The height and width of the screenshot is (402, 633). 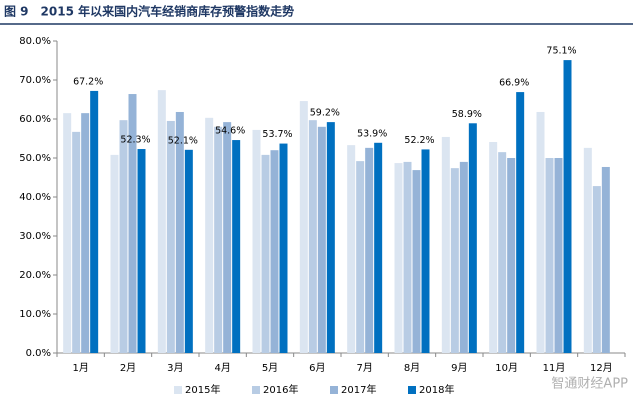 I want to click on value-label: 52.3%, so click(x=135, y=140).